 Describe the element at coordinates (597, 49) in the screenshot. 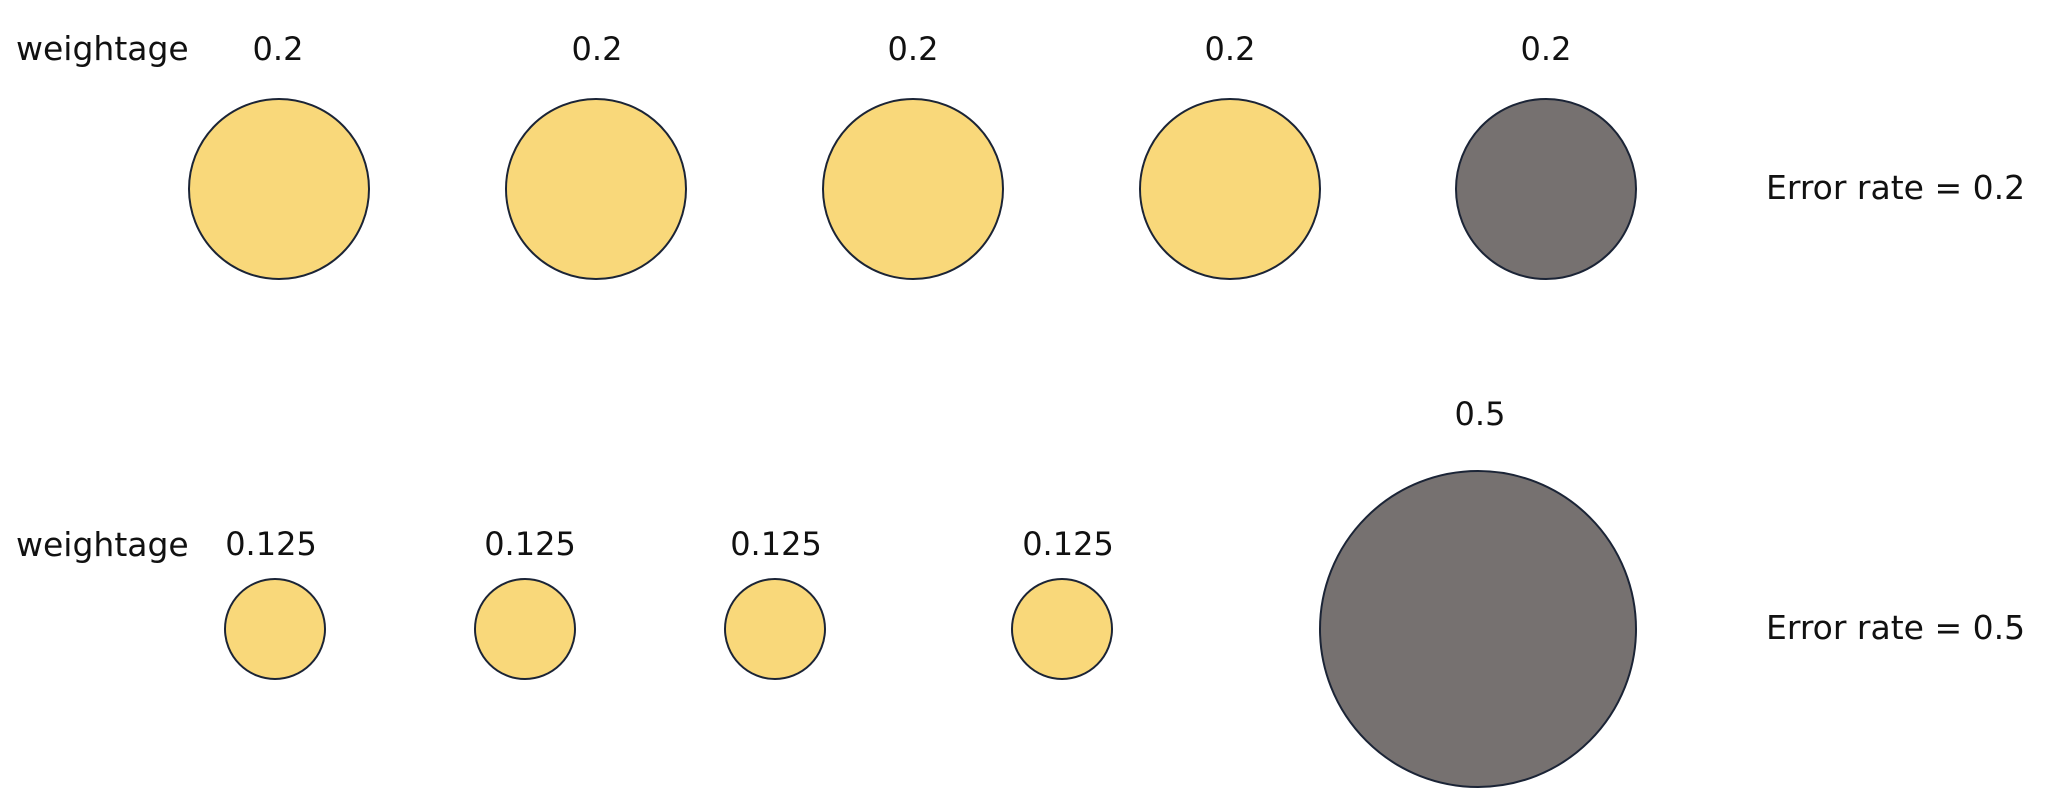

I see `row-1-weight-label-2: 0.2` at that location.